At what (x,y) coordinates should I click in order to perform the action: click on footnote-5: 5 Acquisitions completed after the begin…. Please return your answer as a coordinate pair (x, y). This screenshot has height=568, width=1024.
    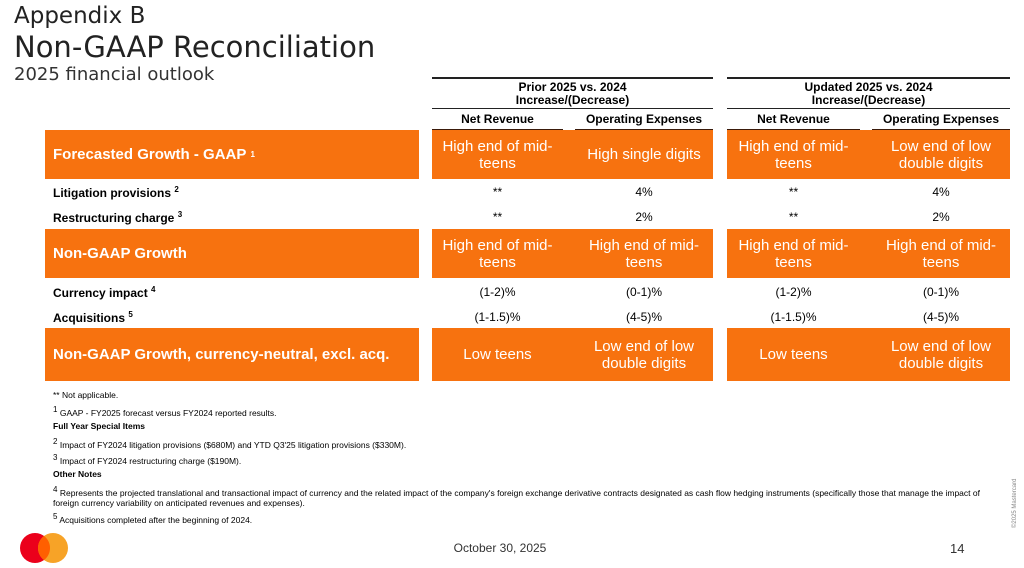
    Looking at the image, I should click on (153, 518).